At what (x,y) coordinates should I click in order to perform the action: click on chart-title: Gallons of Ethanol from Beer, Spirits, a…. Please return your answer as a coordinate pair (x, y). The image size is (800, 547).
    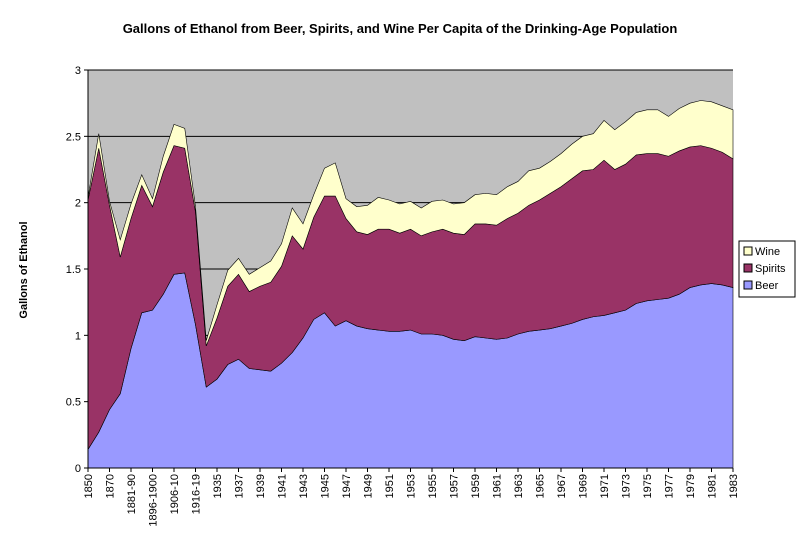
    Looking at the image, I should click on (400, 28).